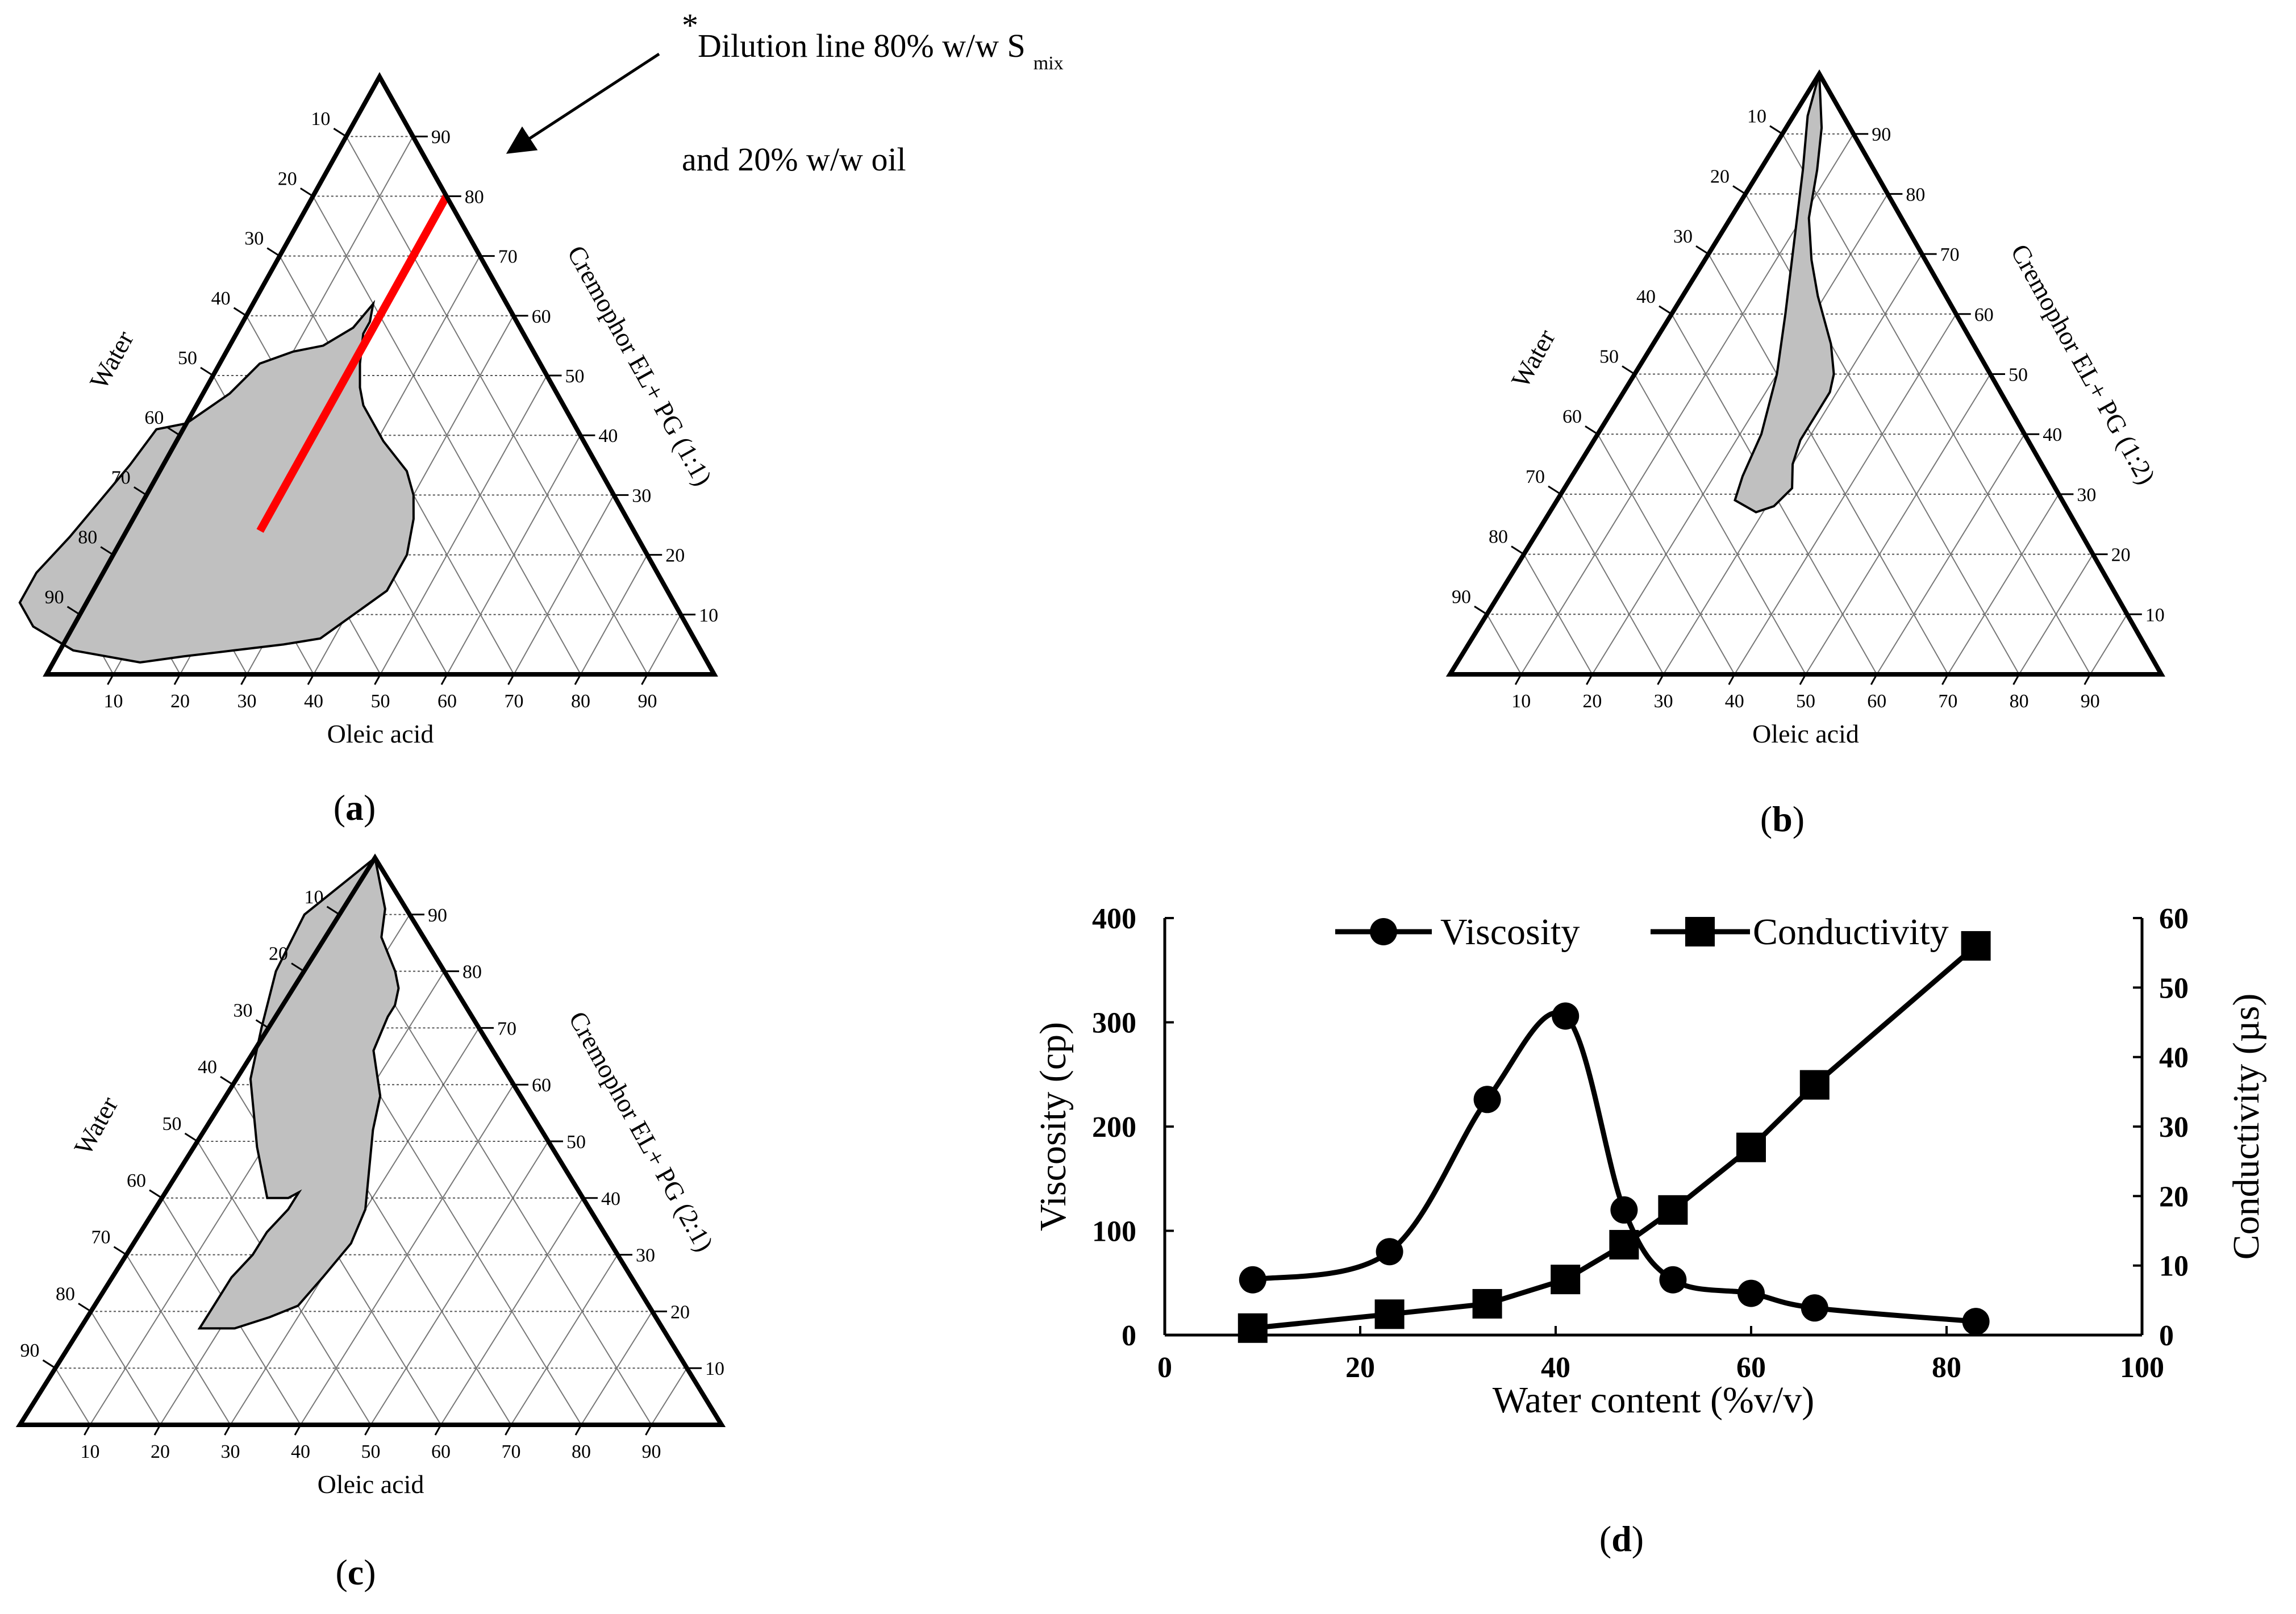 Image resolution: width=2296 pixels, height=1614 pixels. Describe the element at coordinates (1383, 931) in the screenshot. I see `legend-marker-viscosity` at that location.